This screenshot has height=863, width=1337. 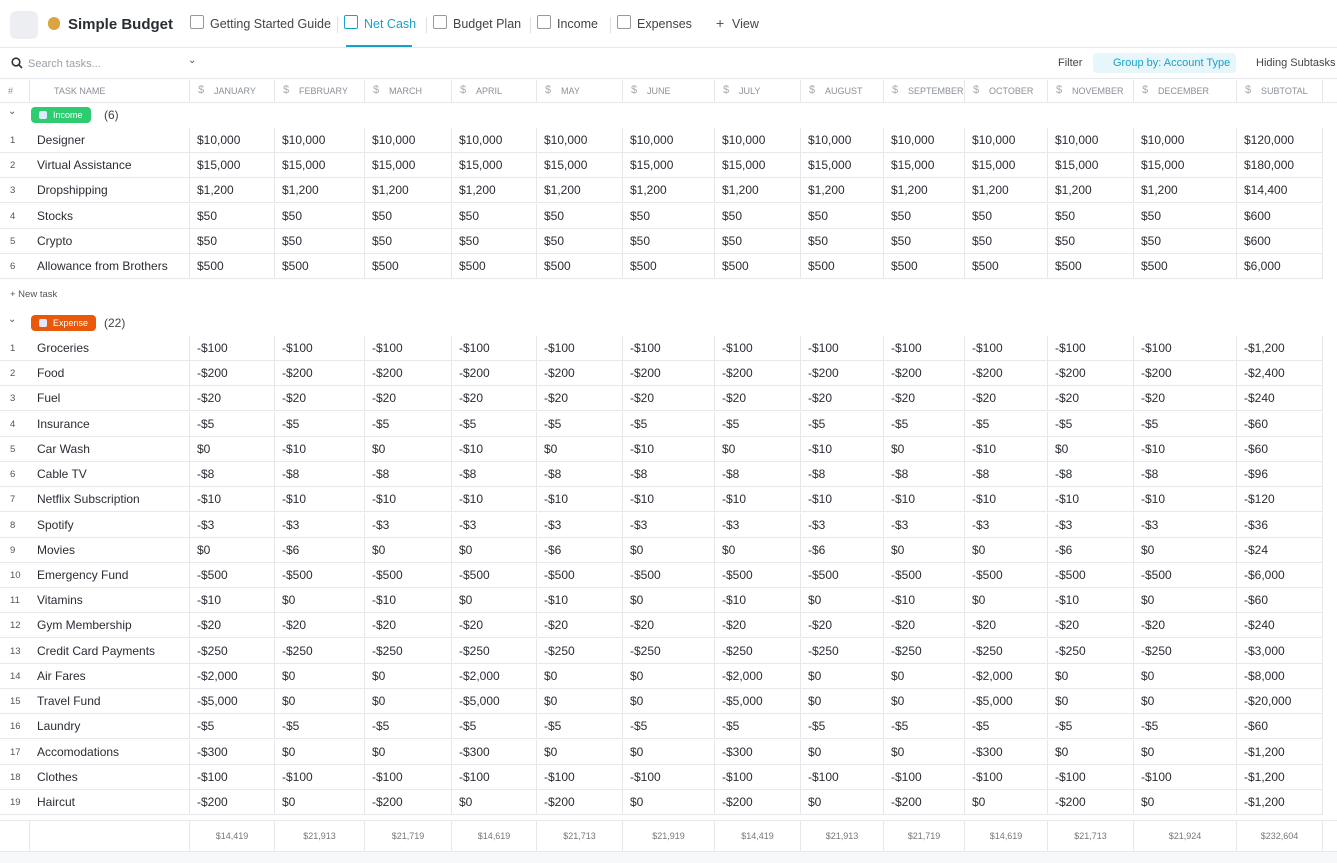 I want to click on task-name: Movies, so click(x=110, y=550).